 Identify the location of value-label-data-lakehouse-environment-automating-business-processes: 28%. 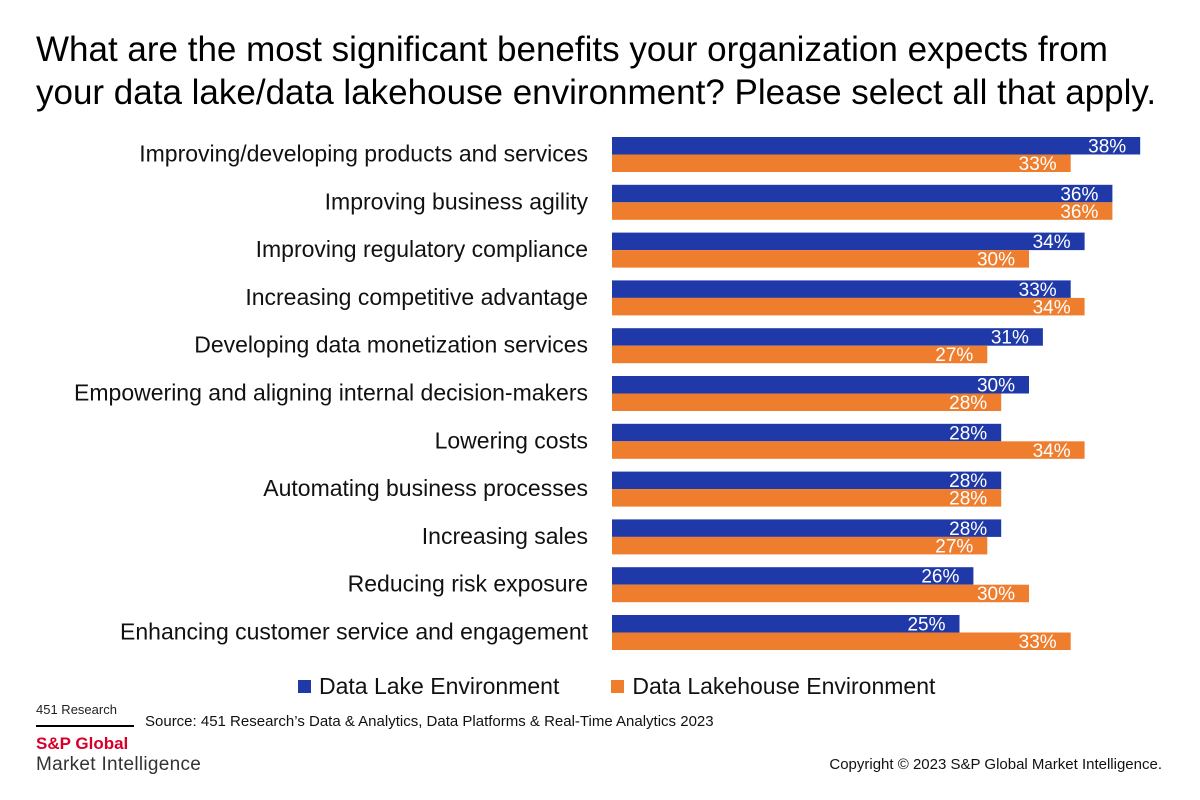
(968, 499).